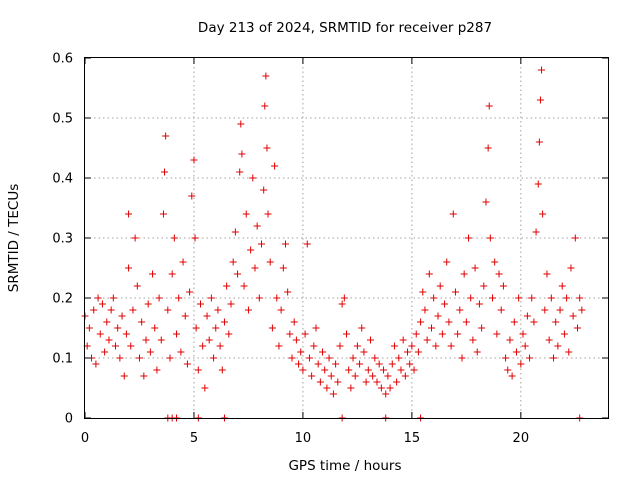 The height and width of the screenshot is (480, 640). Describe the element at coordinates (62, 119) in the screenshot. I see `y-tick-label: 0.5` at that location.